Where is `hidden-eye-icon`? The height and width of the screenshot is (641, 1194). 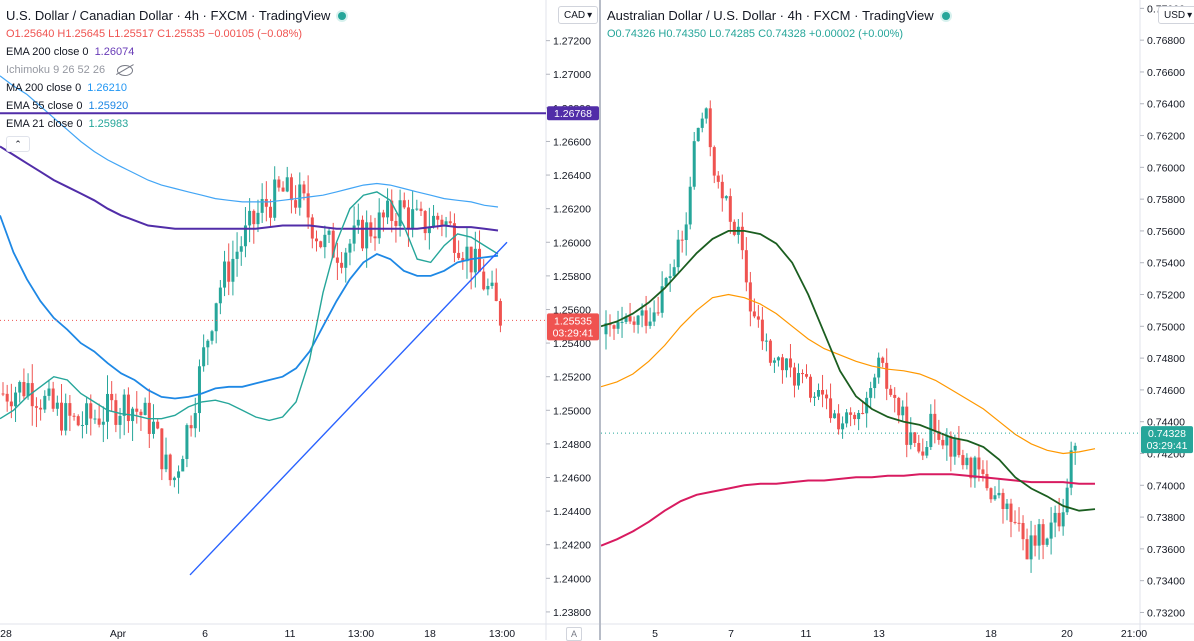
hidden-eye-icon is located at coordinates (125, 70).